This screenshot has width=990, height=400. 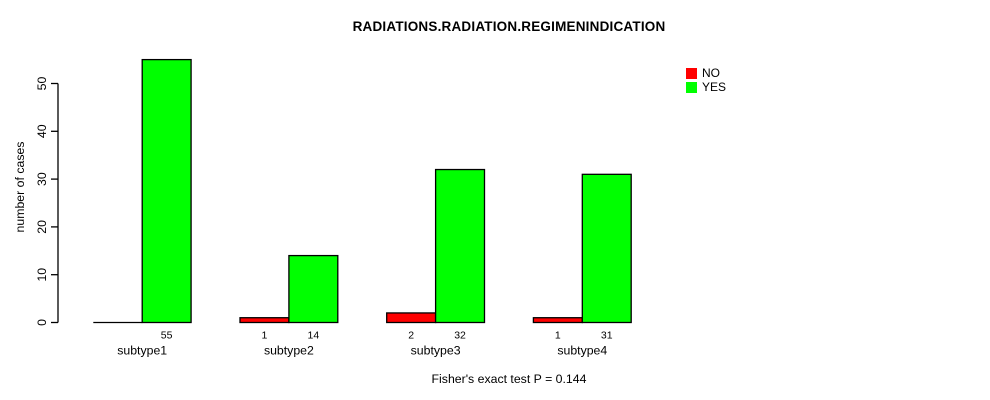 What do you see at coordinates (509, 379) in the screenshot?
I see `statistical-test-note: Fisher's exact test P = 0.144` at bounding box center [509, 379].